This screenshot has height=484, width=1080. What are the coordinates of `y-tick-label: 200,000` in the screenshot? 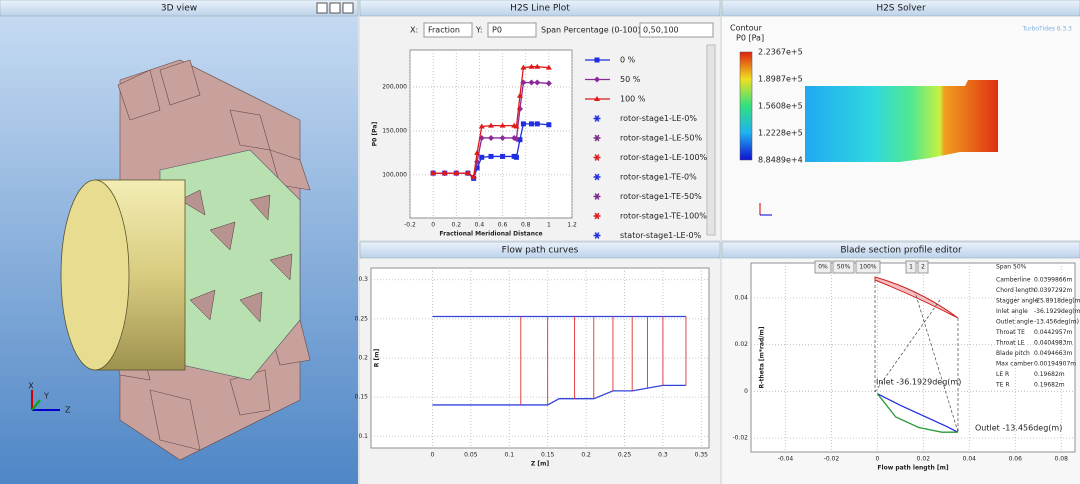 It's located at (394, 86).